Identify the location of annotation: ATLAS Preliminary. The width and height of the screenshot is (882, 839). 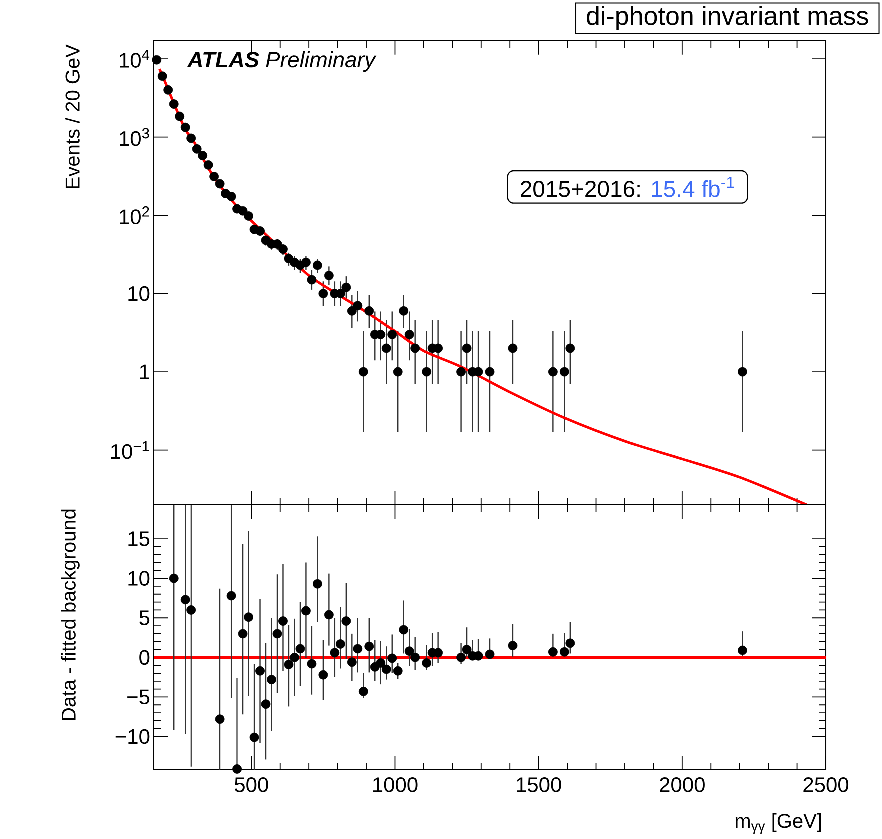
(282, 61).